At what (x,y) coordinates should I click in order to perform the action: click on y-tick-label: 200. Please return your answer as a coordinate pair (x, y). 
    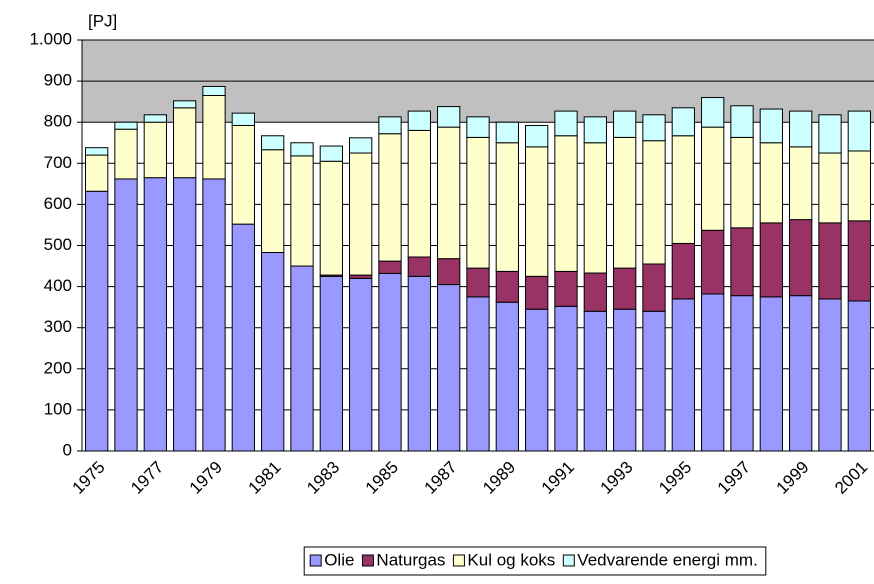
    Looking at the image, I should click on (58, 367).